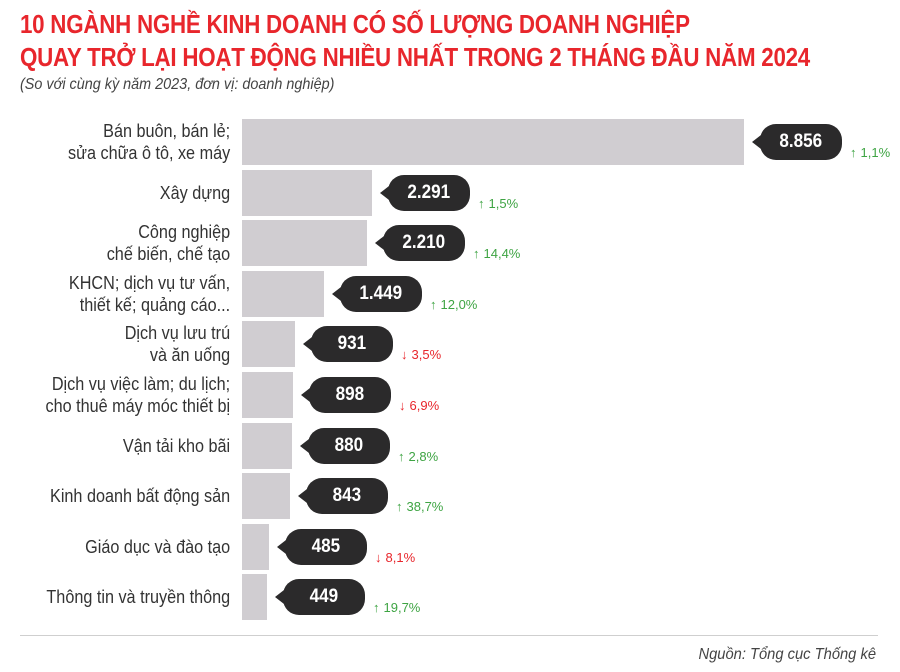  Describe the element at coordinates (400, 557) in the screenshot. I see `change-percent: 8,1%` at that location.